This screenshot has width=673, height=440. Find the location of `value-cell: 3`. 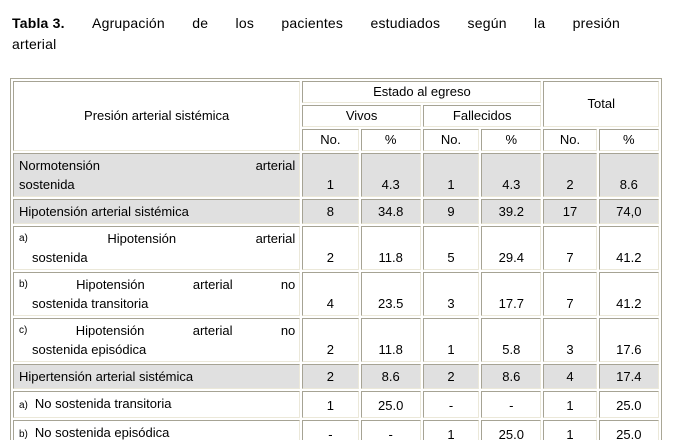

value-cell: 3 is located at coordinates (570, 340).